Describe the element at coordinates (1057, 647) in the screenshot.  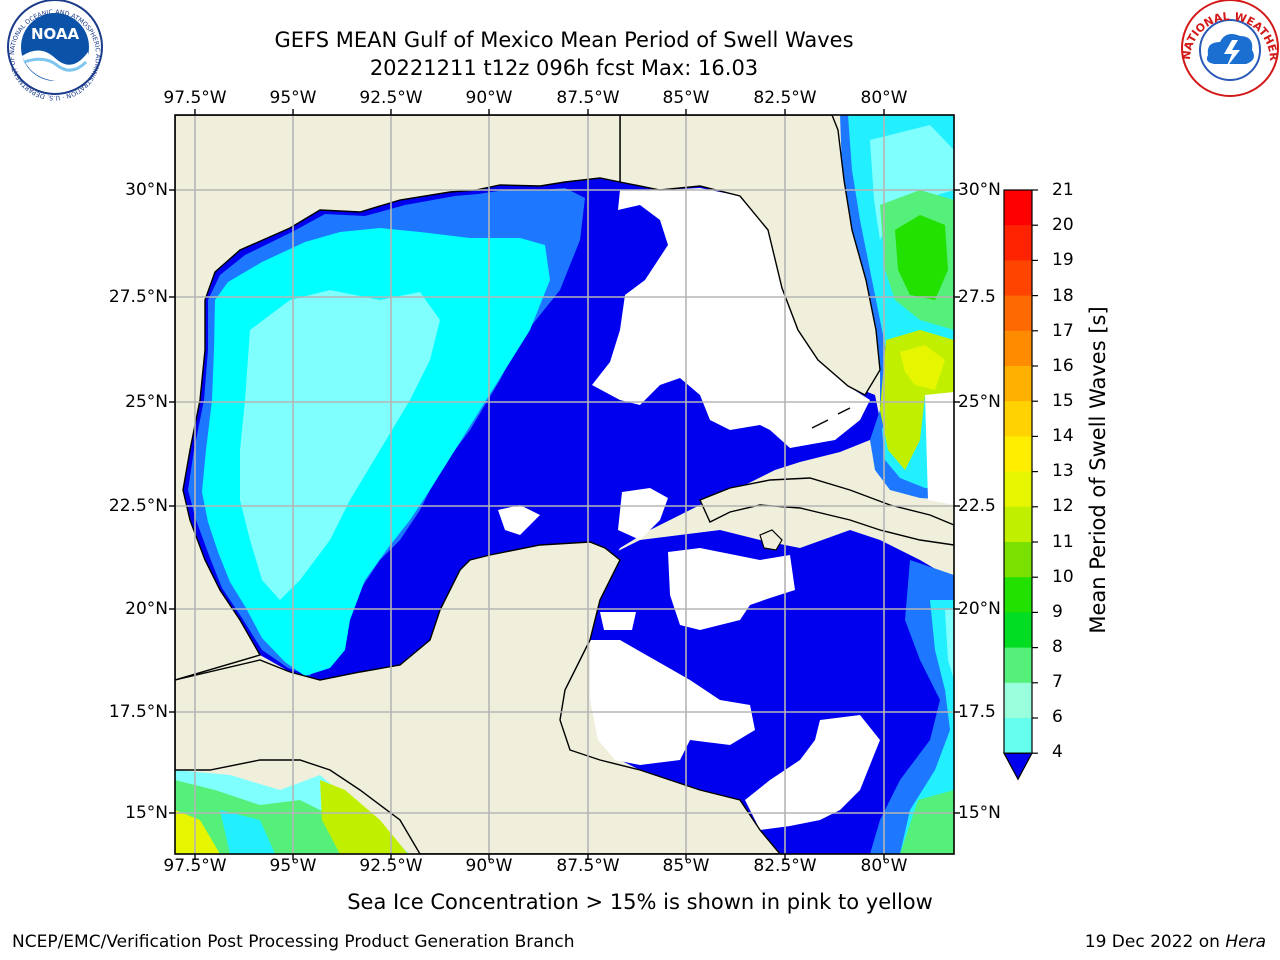
I see `colorbar-tick-label: 8` at that location.